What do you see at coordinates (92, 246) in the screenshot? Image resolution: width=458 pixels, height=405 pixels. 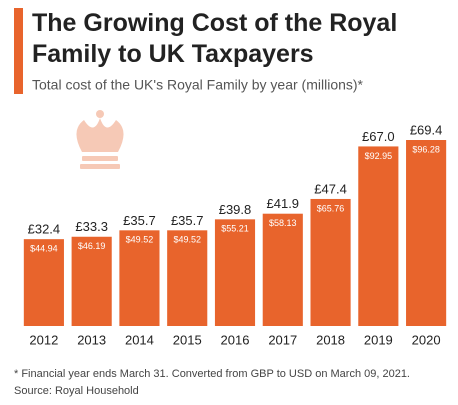 I see `usd-label: $46.19` at bounding box center [92, 246].